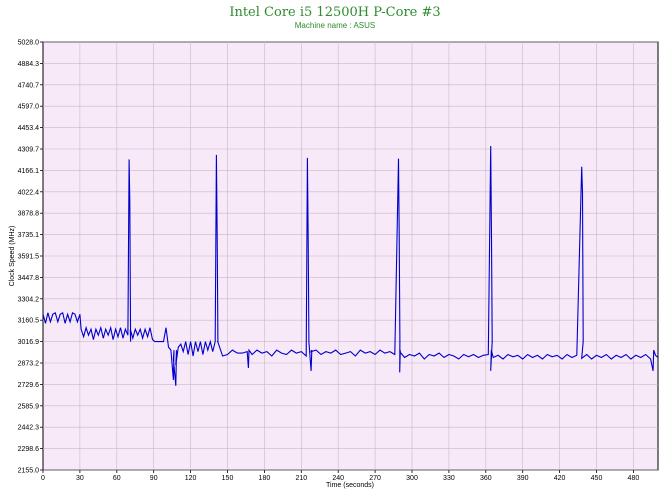 The width and height of the screenshot is (670, 502). What do you see at coordinates (350, 485) in the screenshot?
I see `x-axis-label: Time (seconds)` at bounding box center [350, 485].